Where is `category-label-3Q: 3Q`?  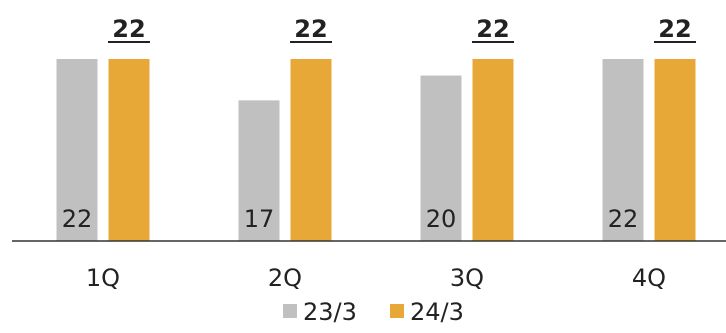 category-label-3Q: 3Q is located at coordinates (467, 278).